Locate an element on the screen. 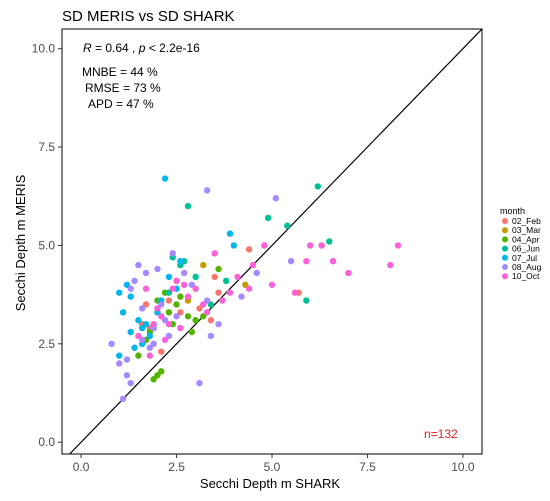 The width and height of the screenshot is (550, 501). y-tick-label: 10.0 is located at coordinates (44, 49).